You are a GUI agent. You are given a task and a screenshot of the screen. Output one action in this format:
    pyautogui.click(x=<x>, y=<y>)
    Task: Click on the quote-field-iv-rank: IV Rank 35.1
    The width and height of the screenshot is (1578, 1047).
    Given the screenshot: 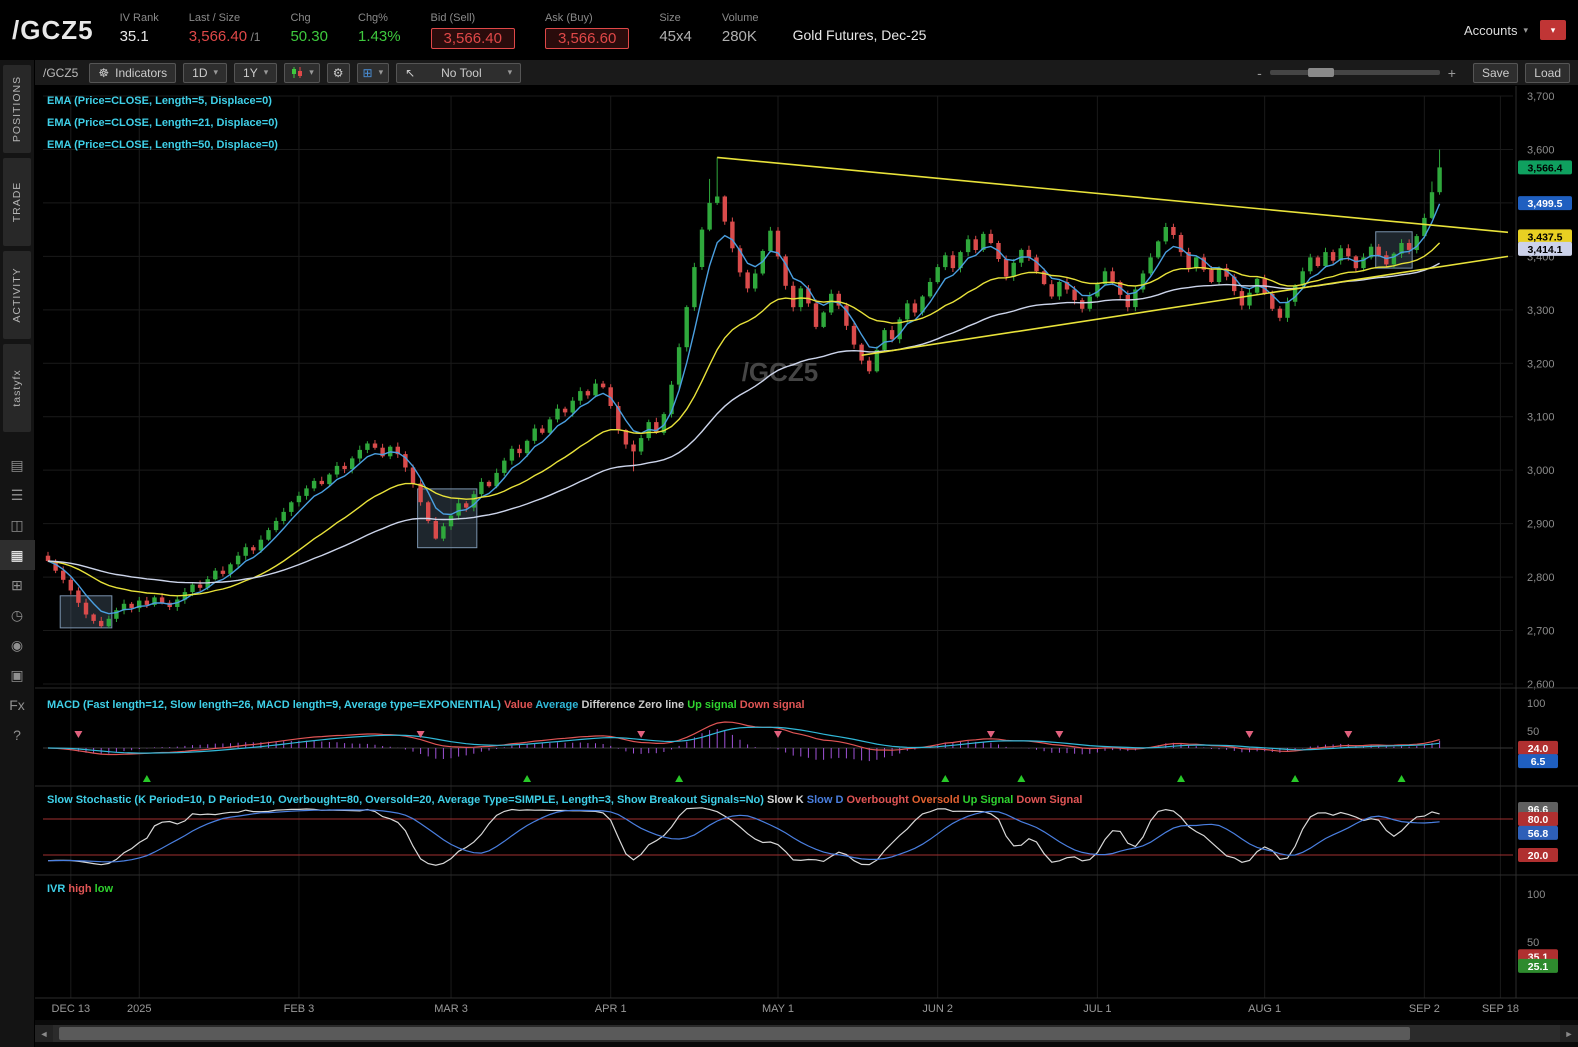 What is the action you would take?
    pyautogui.click(x=139, y=28)
    